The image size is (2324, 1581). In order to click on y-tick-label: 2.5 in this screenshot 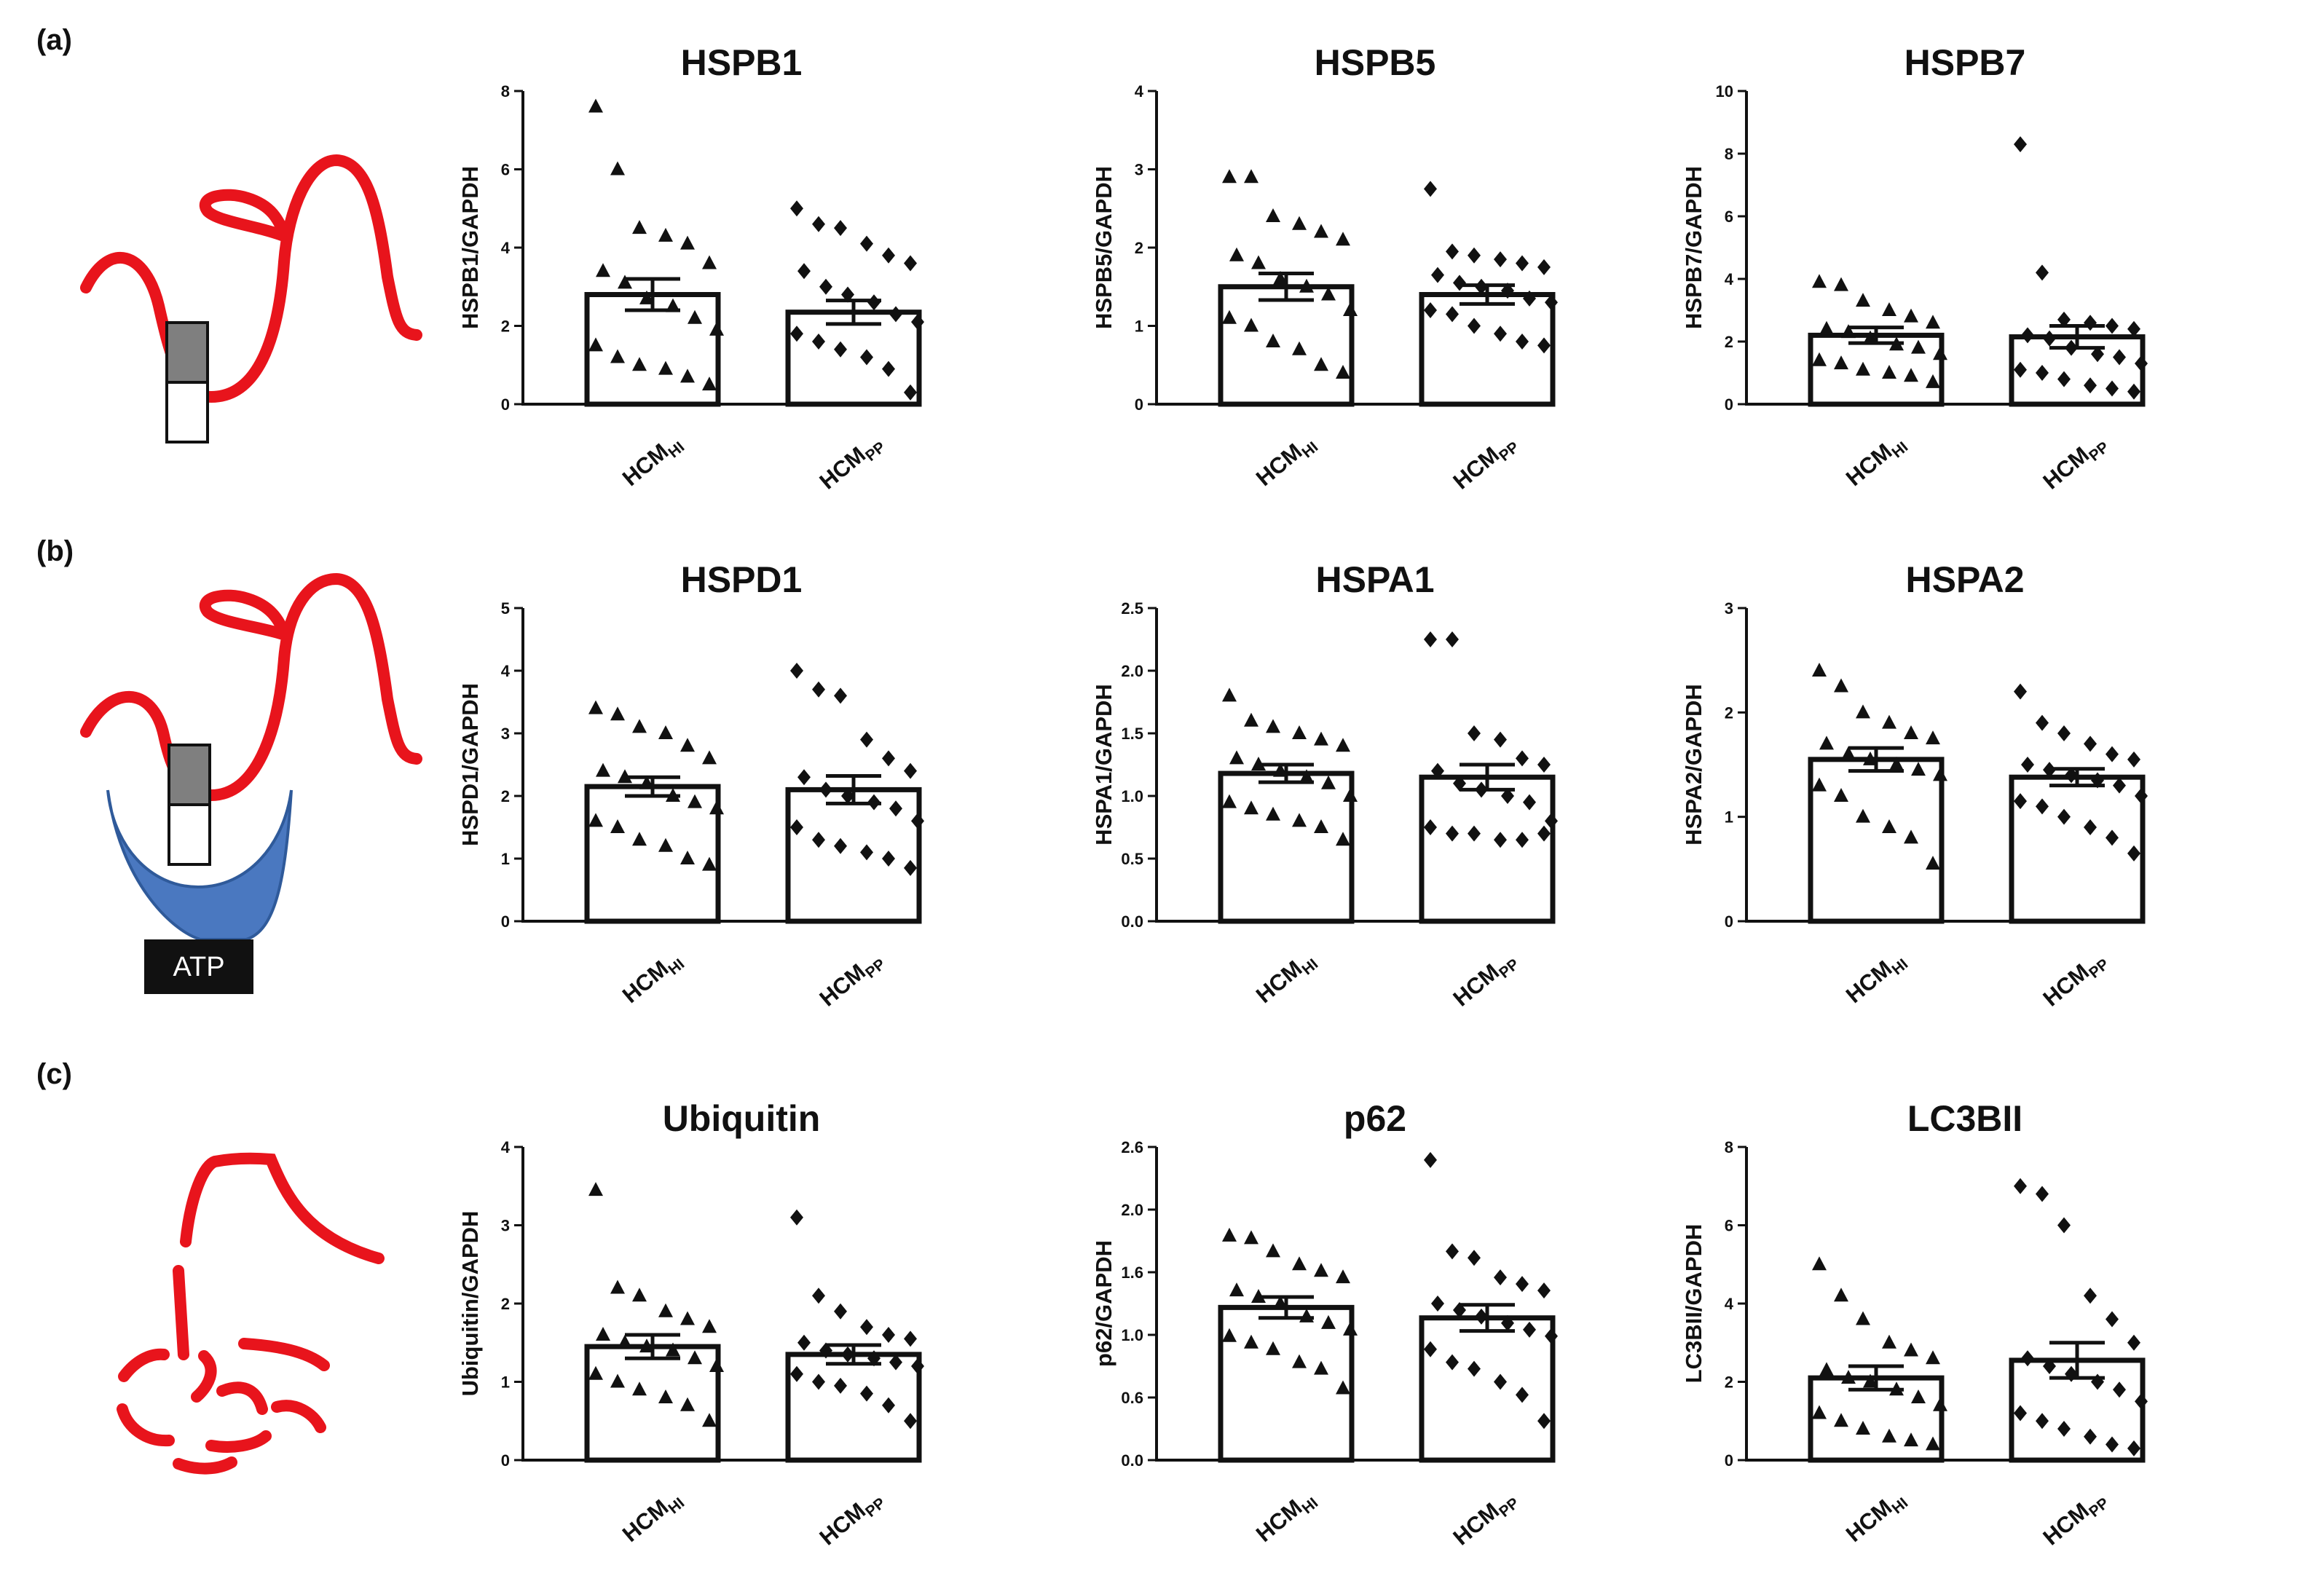, I will do `click(1132, 609)`.